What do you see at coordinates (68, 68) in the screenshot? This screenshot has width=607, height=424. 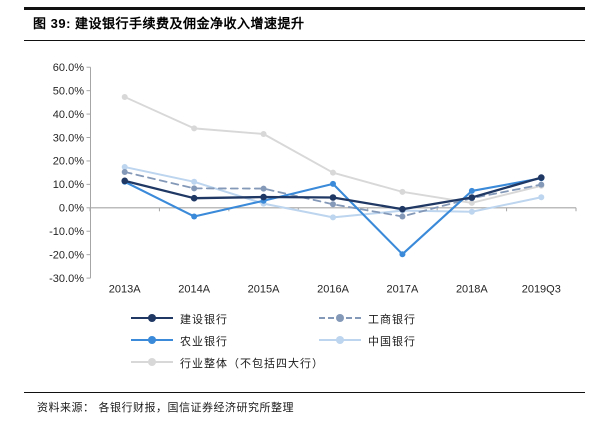 I see `y-tick-label: 60.0%` at bounding box center [68, 68].